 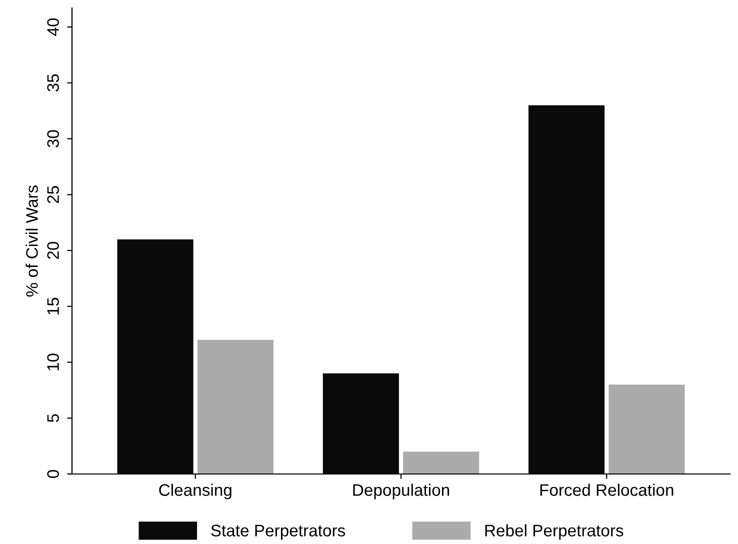 I want to click on y-tick-label: 35, so click(x=53, y=83).